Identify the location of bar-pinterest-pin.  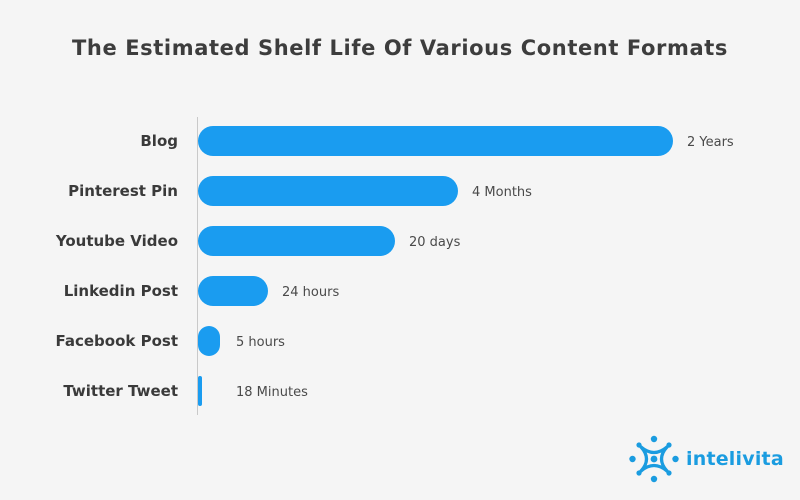
(328, 191).